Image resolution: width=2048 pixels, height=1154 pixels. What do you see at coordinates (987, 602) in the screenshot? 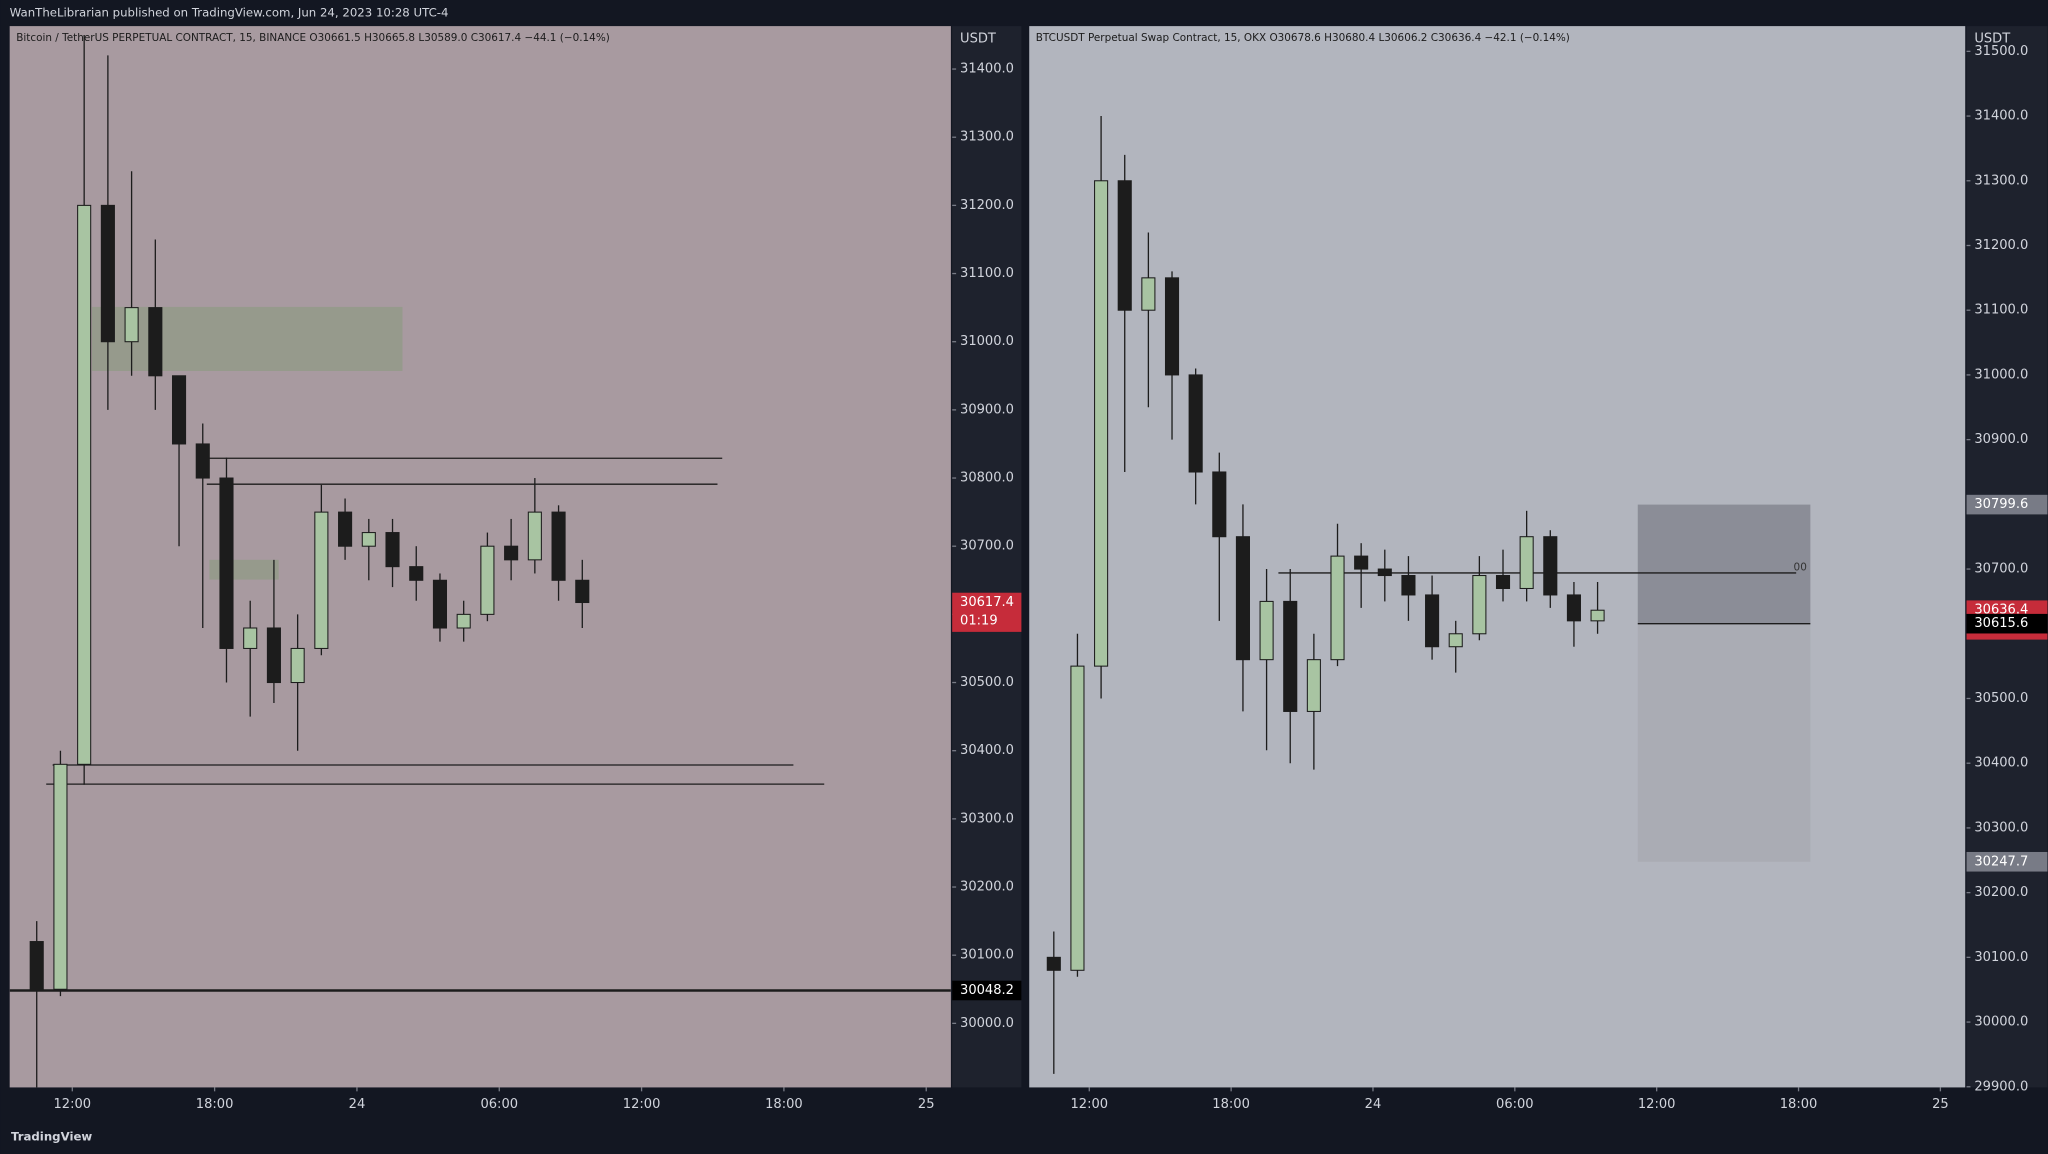
I see `price-label-text: 30617.4` at bounding box center [987, 602].